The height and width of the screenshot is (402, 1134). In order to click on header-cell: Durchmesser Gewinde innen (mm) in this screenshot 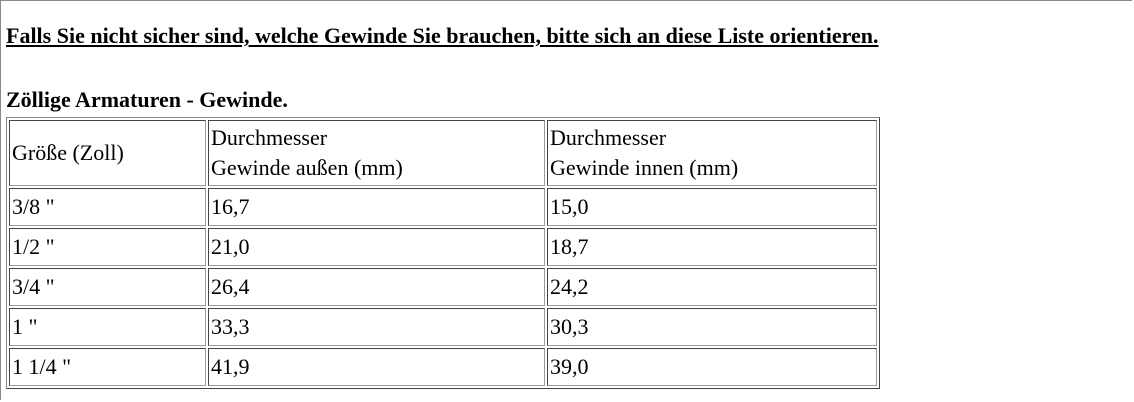, I will do `click(712, 153)`.